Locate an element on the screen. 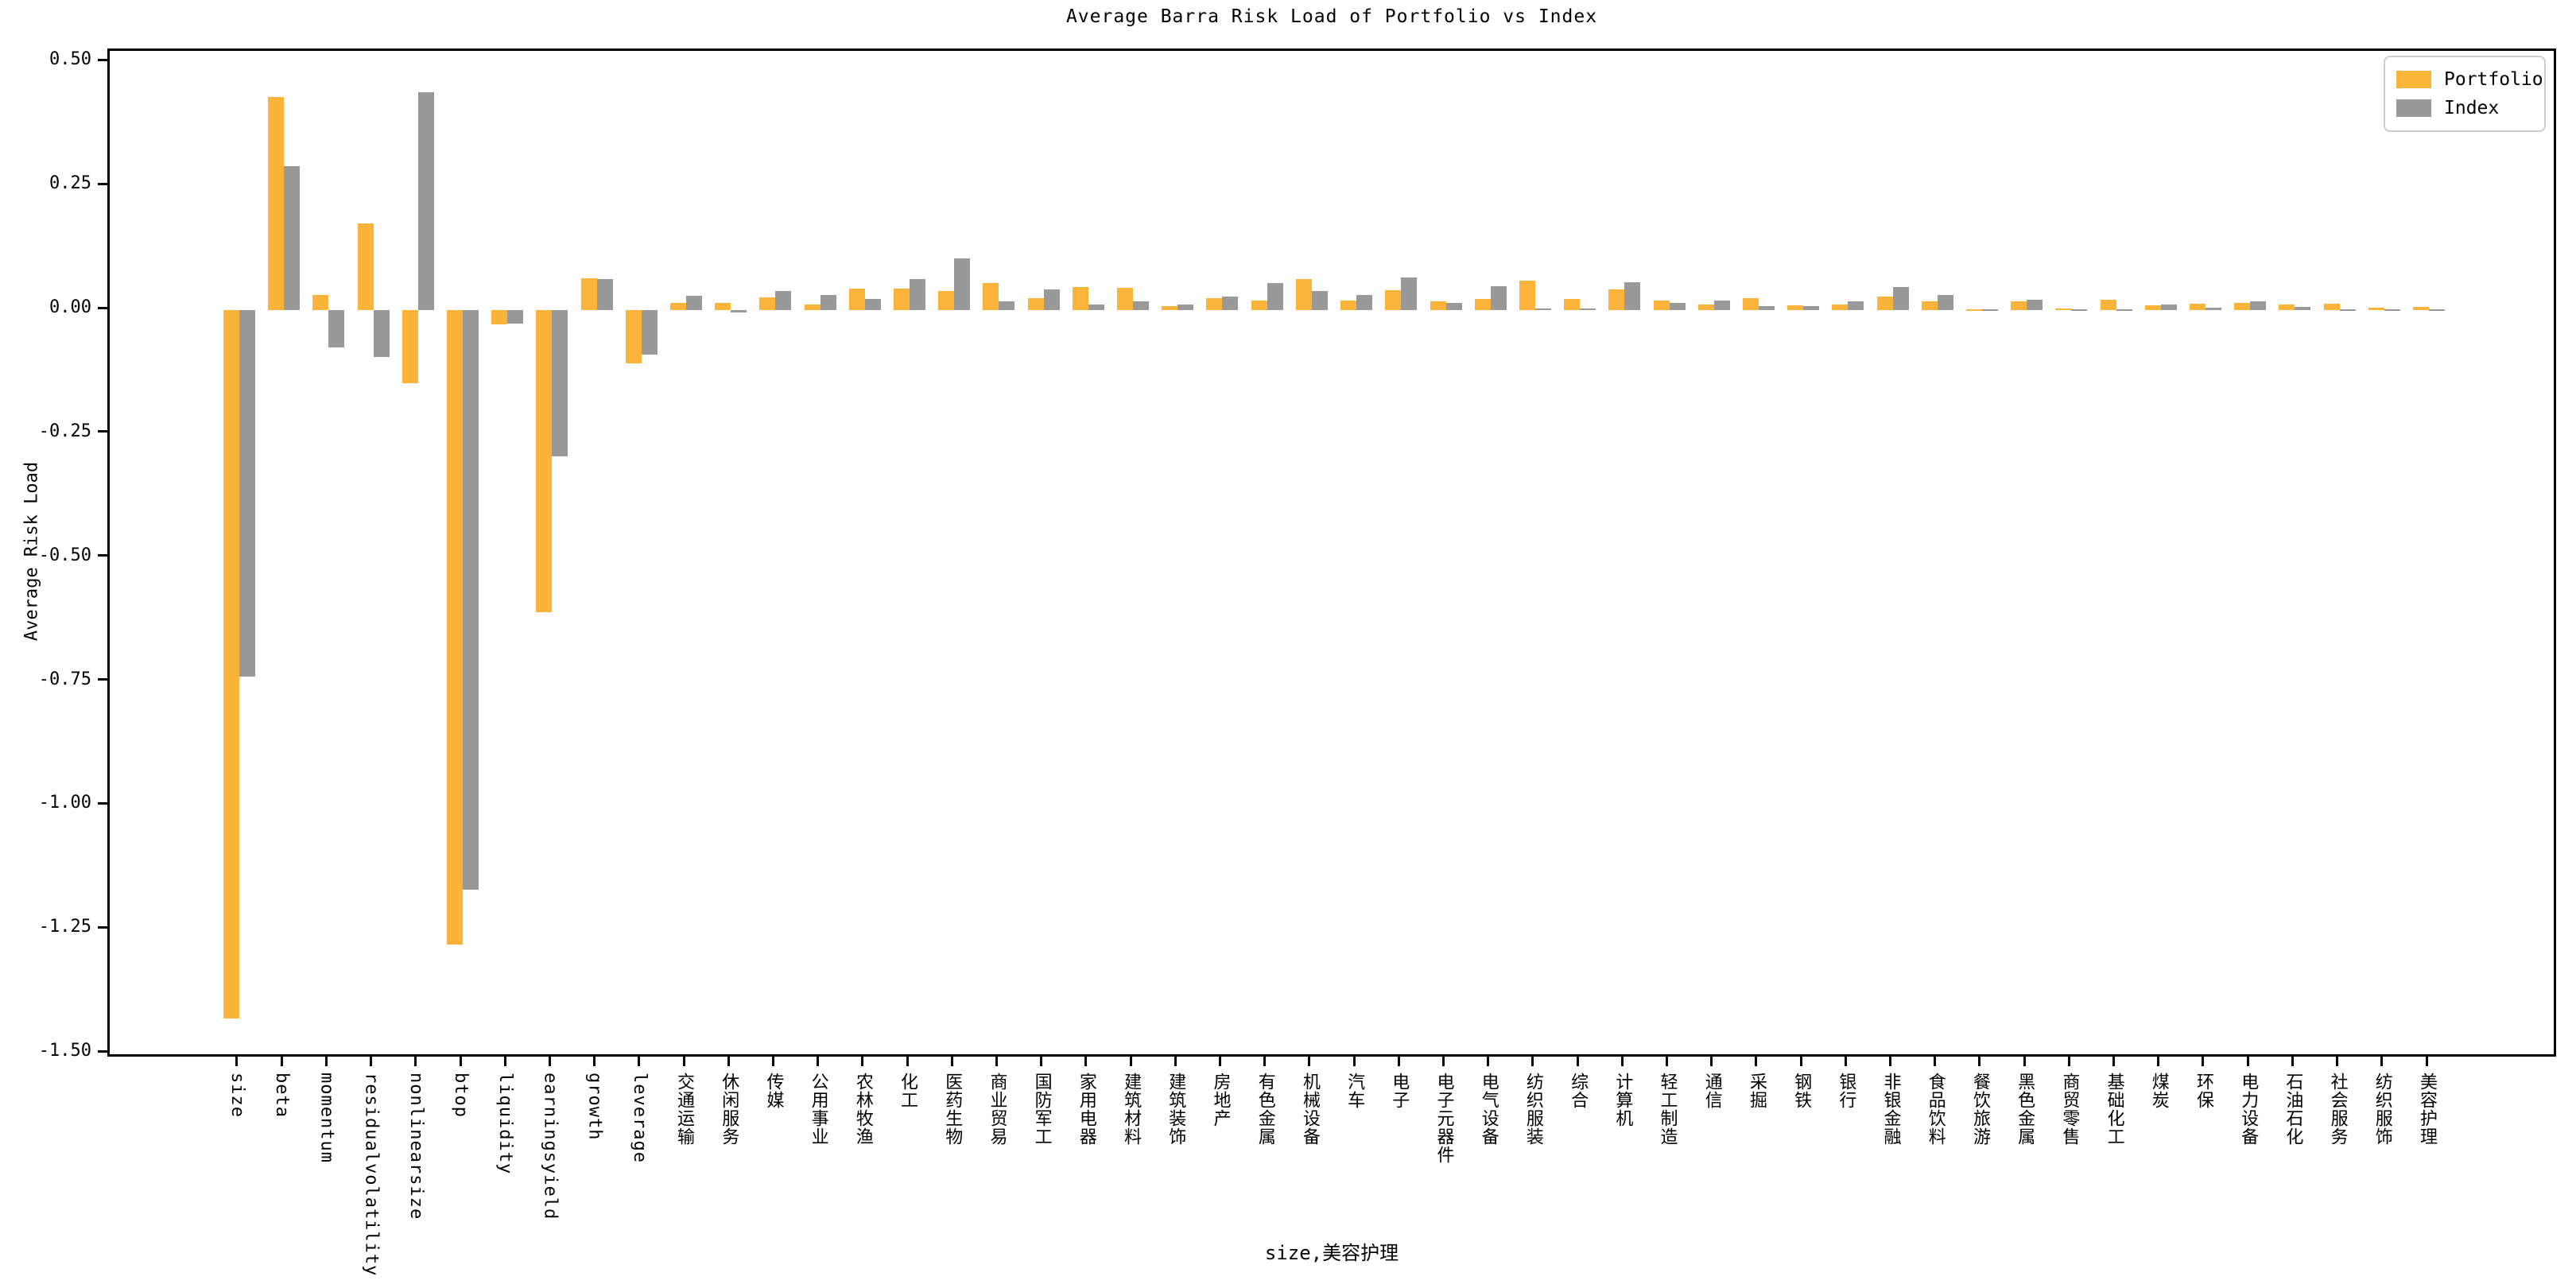 This screenshot has height=1288, width=2576. x-tick-label-电气设备: 电气设备 is located at coordinates (1489, 1109).